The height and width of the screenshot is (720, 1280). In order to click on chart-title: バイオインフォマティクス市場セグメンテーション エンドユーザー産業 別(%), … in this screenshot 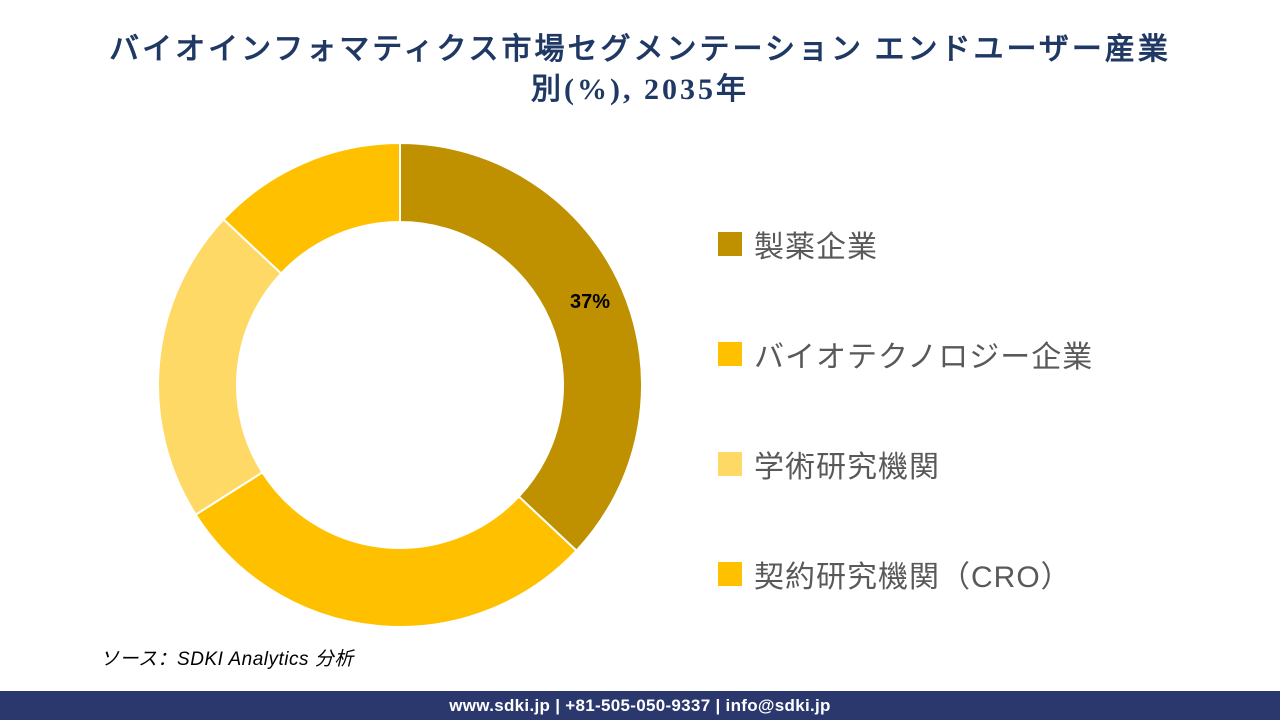, I will do `click(640, 70)`.